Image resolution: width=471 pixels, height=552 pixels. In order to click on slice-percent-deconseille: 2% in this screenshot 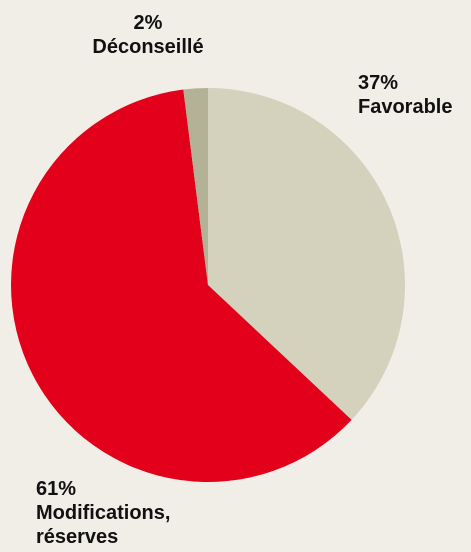, I will do `click(148, 23)`.